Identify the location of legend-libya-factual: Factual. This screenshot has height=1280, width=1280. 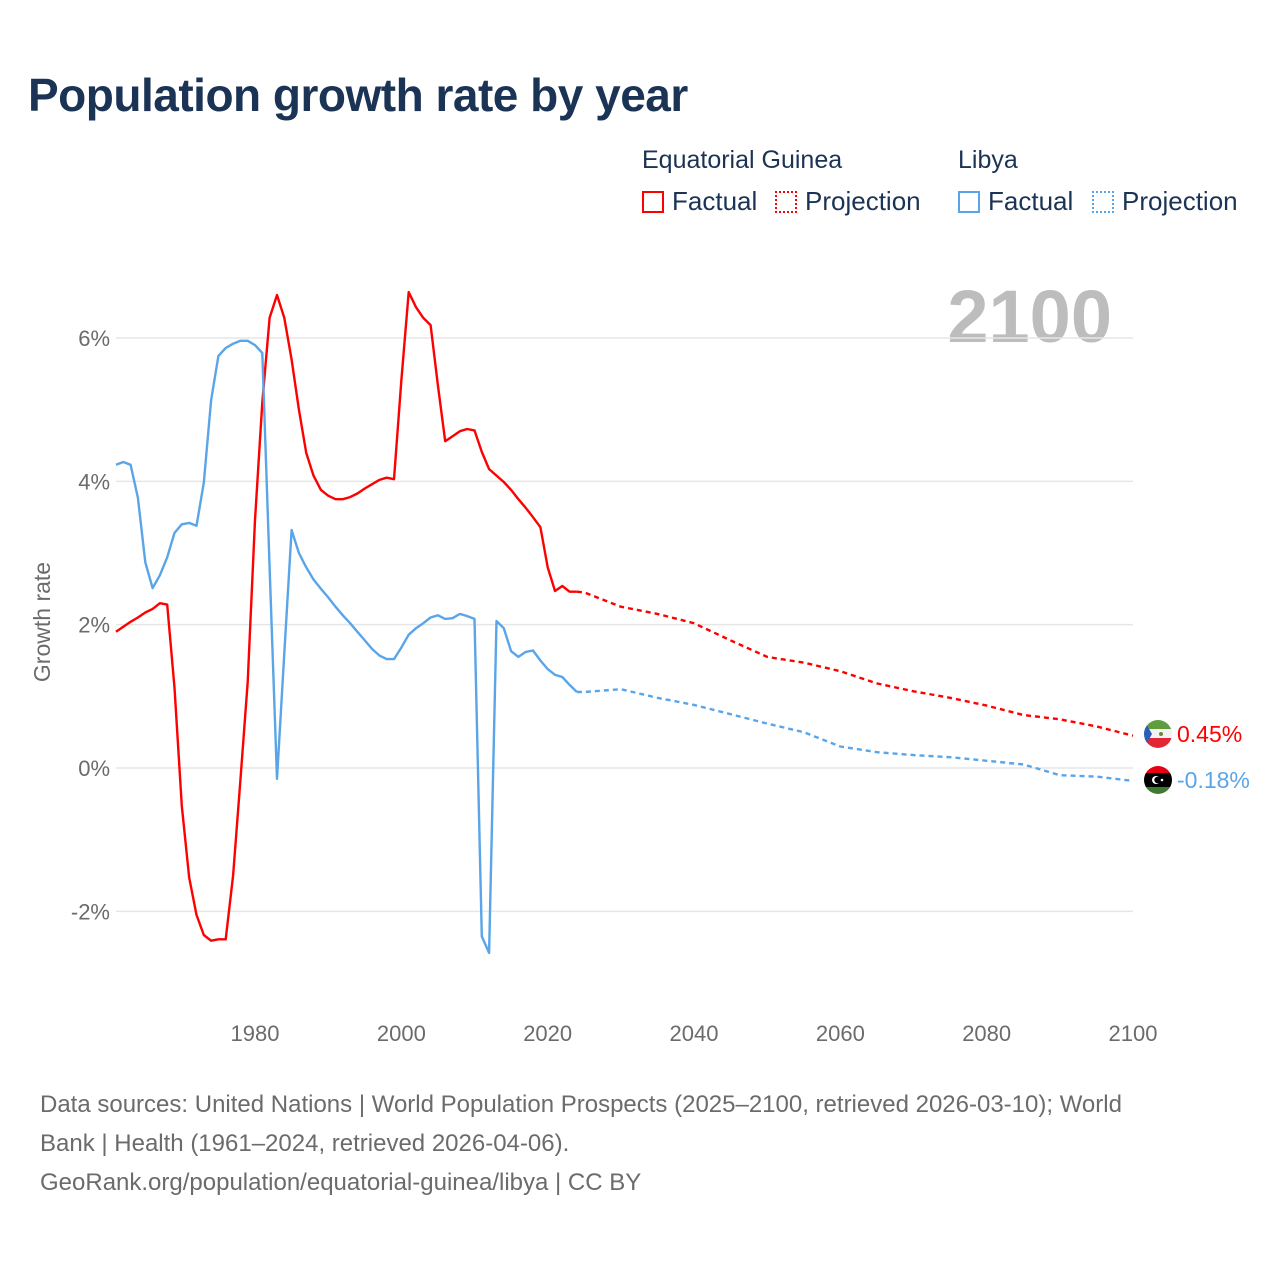
(1015, 201).